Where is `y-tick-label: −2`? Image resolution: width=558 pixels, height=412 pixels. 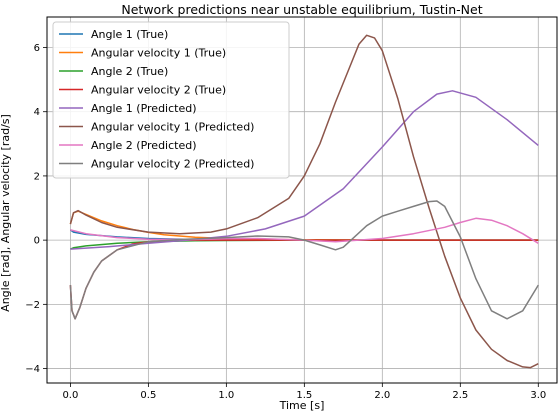 y-tick-label: −2 is located at coordinates (32, 305).